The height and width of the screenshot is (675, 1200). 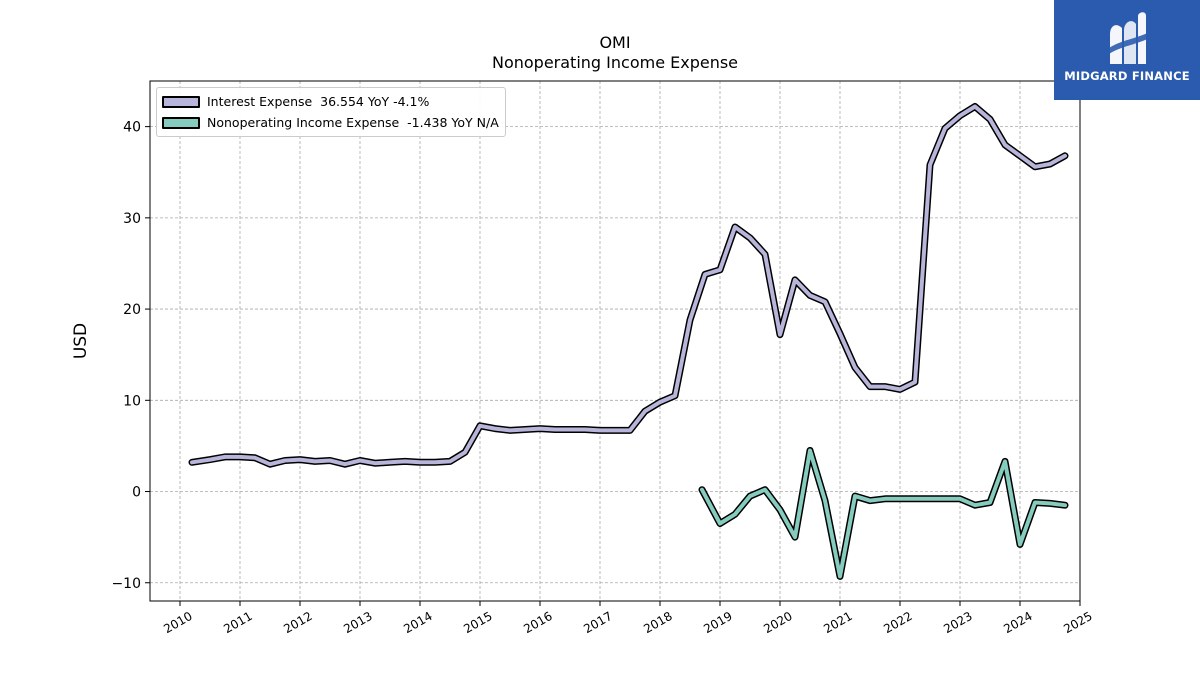 I want to click on chart-title: OMI, so click(x=615, y=42).